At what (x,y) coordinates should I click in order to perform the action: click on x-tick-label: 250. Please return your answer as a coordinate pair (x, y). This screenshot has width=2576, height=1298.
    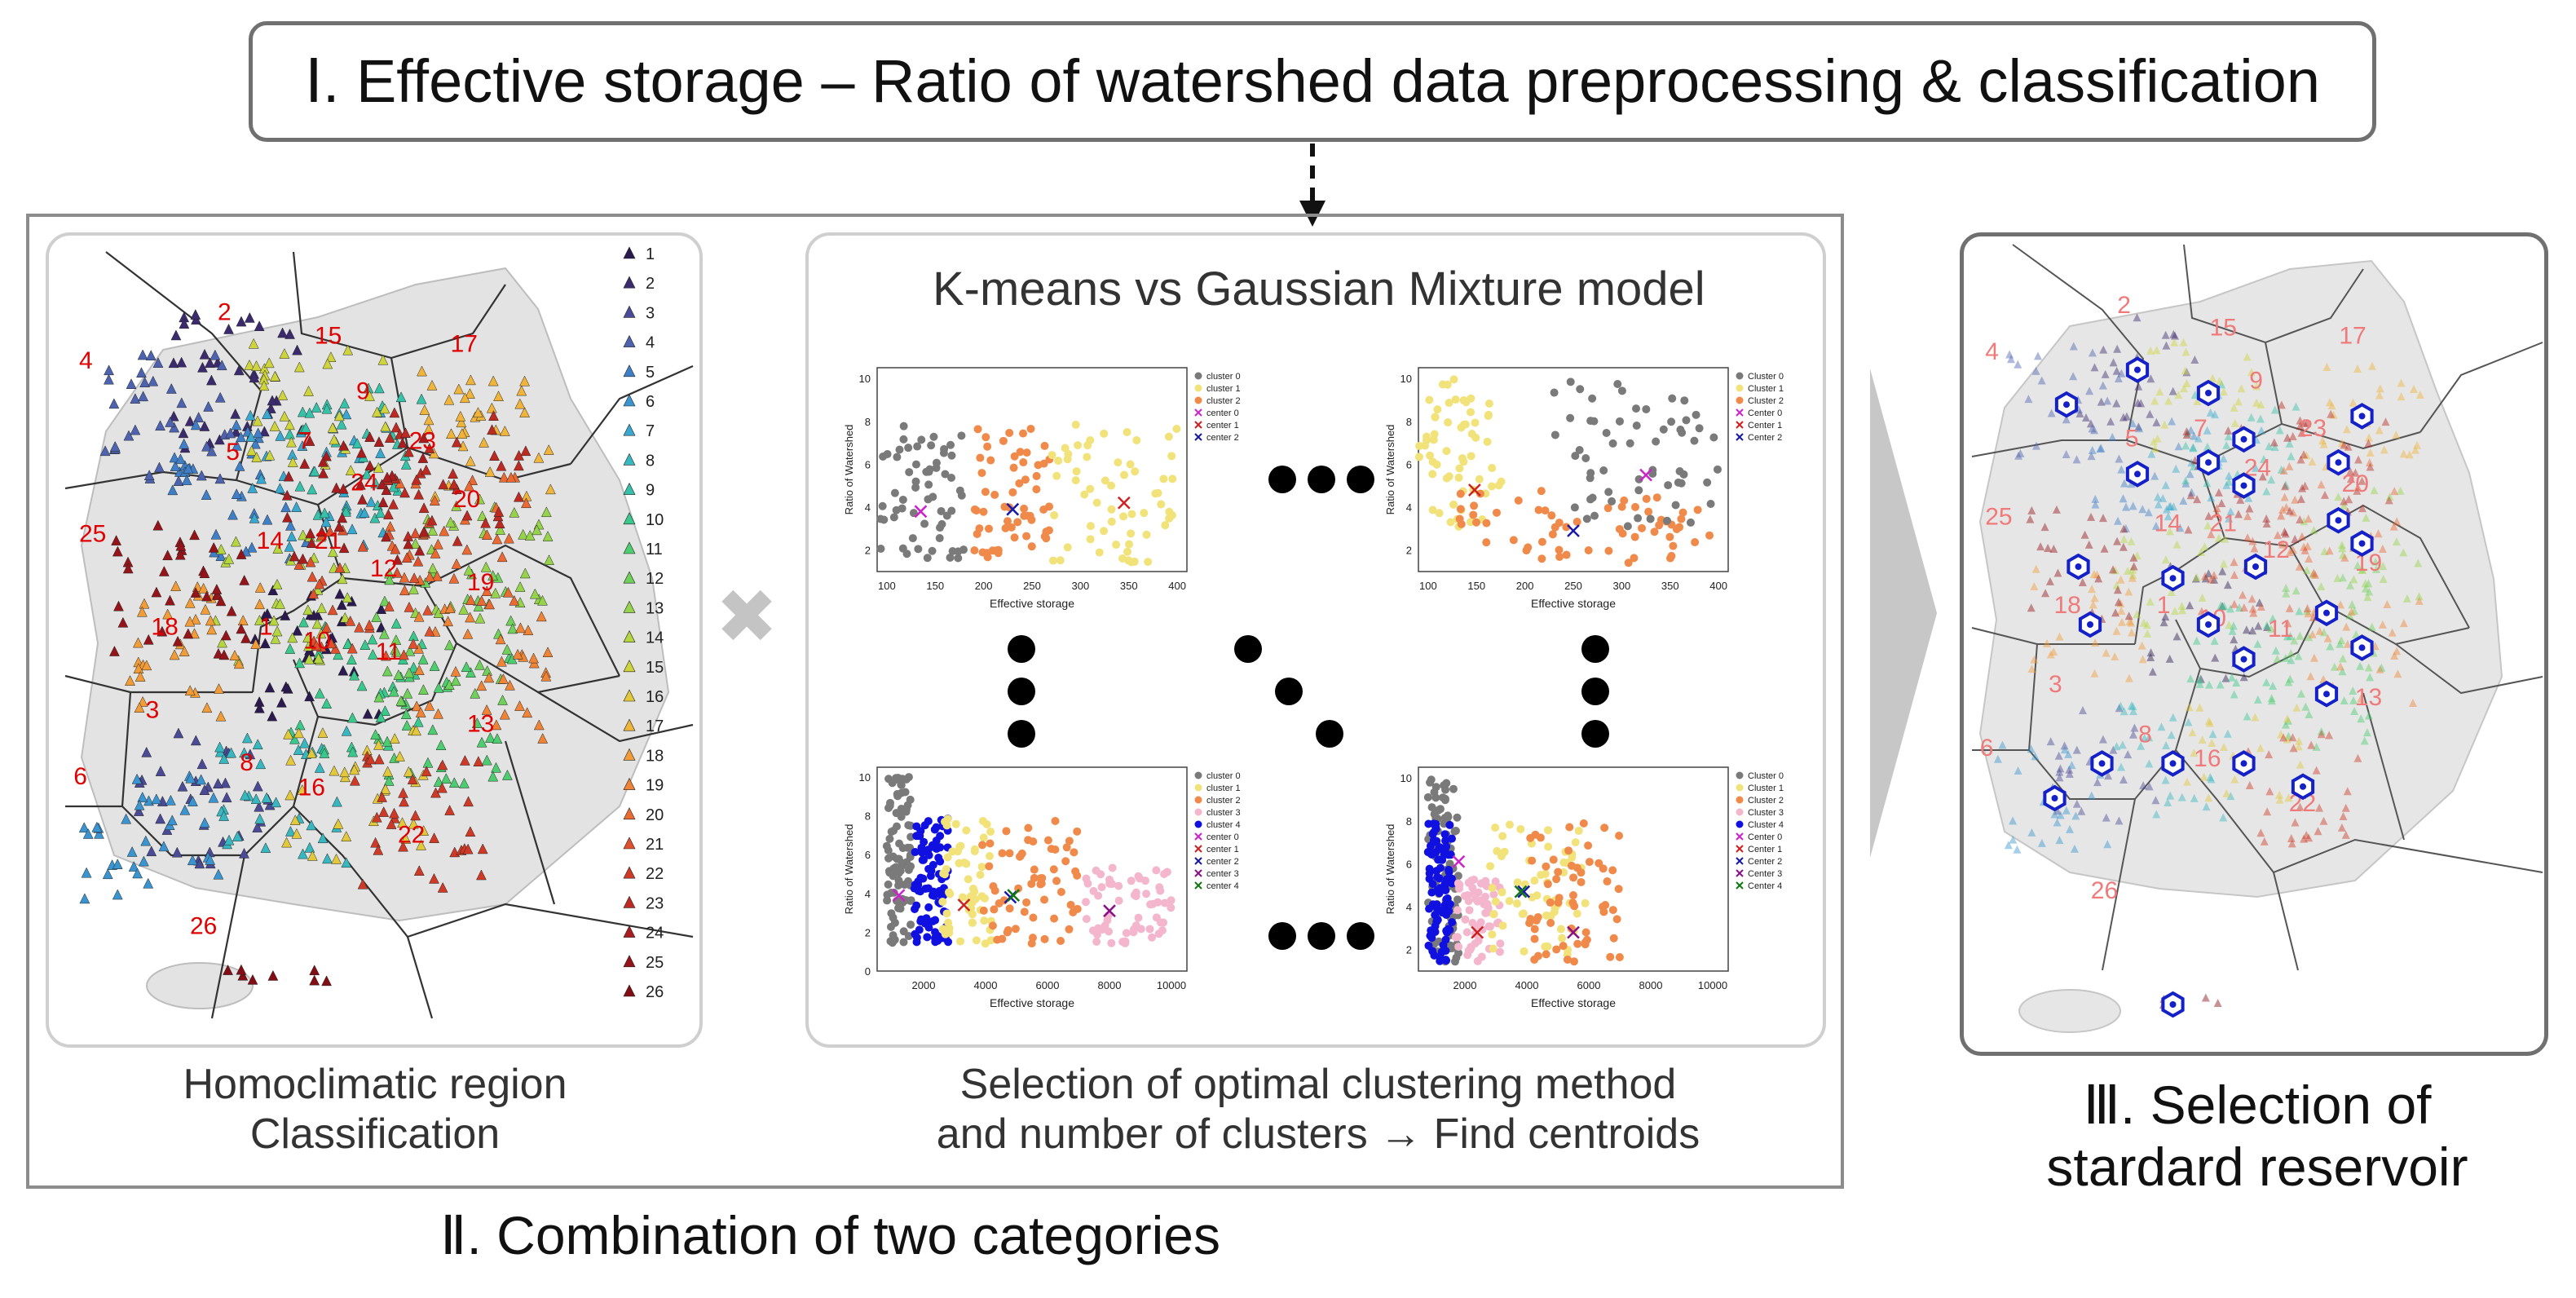
    Looking at the image, I should click on (1573, 586).